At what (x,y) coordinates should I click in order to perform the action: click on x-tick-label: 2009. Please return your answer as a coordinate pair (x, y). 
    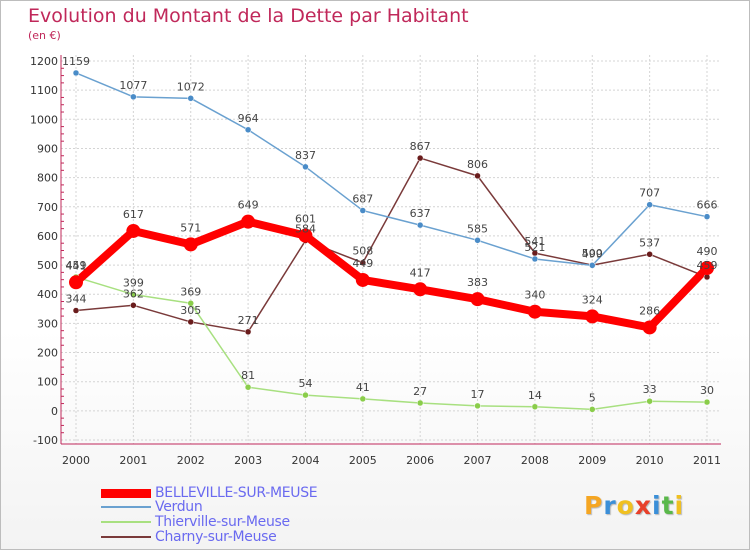
    Looking at the image, I should click on (592, 460).